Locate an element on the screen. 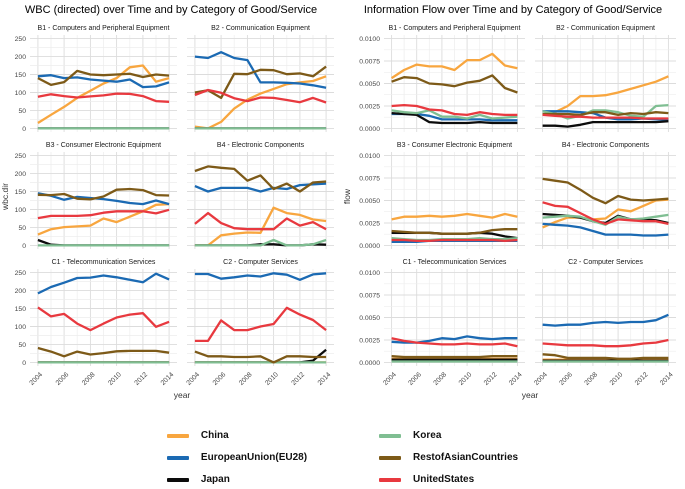 This screenshot has height=489, width=685. legend-item-united-states: UnitedStates is located at coordinates (448, 479).